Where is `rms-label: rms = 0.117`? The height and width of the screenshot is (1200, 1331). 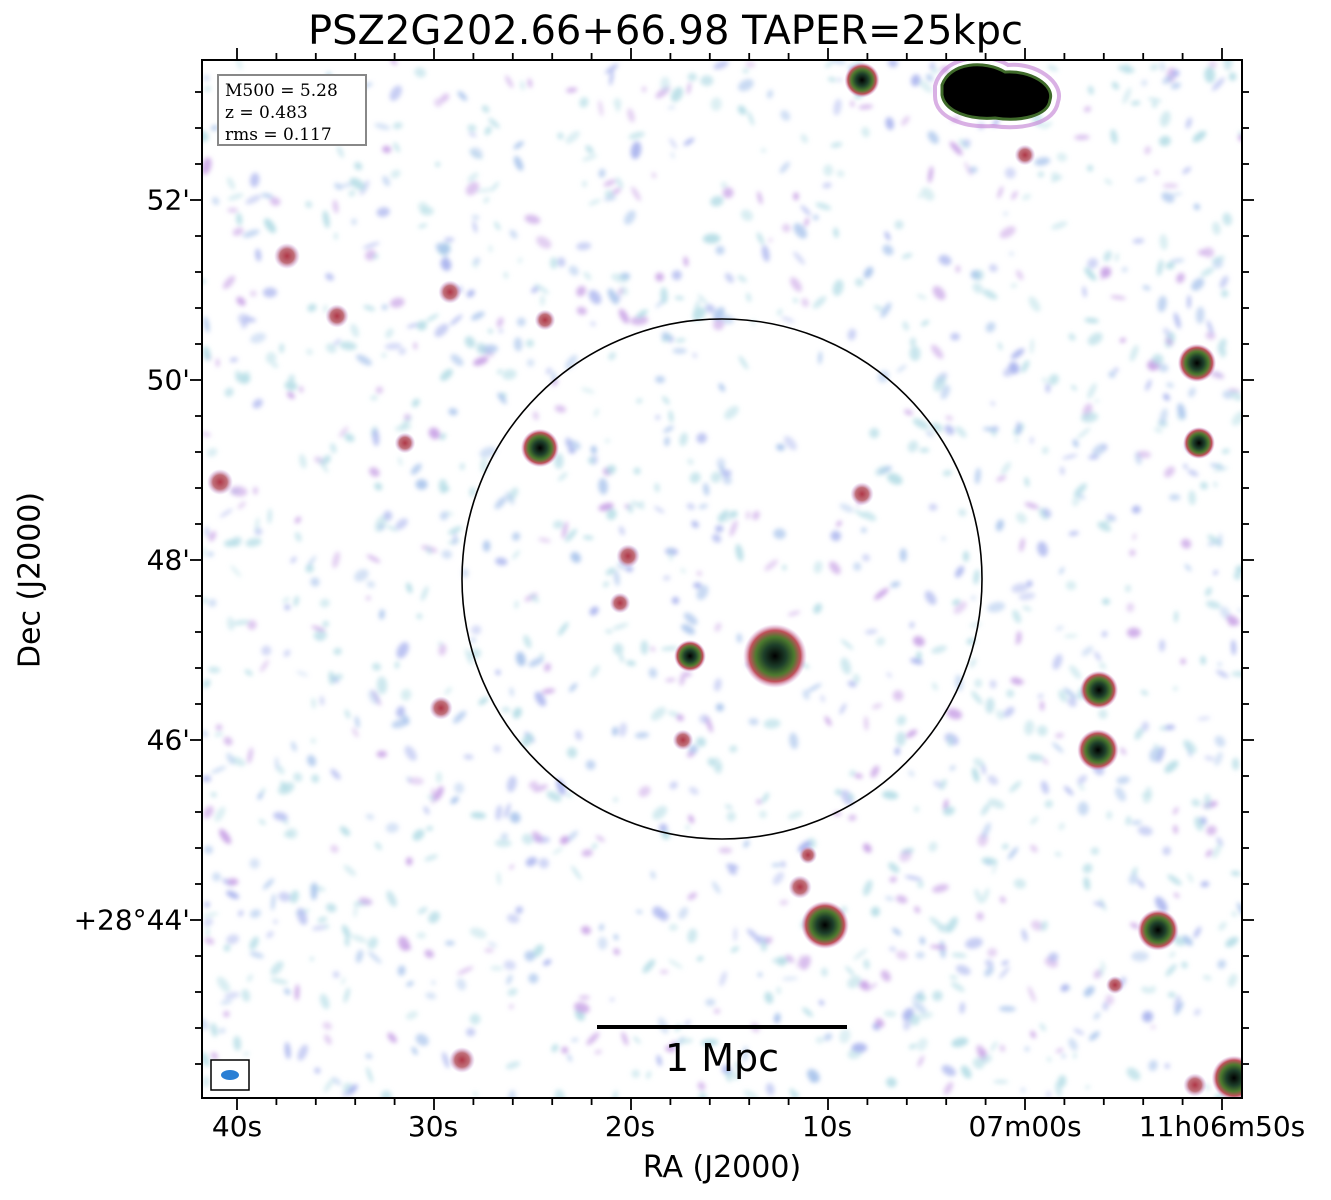 rms-label: rms = 0.117 is located at coordinates (278, 135).